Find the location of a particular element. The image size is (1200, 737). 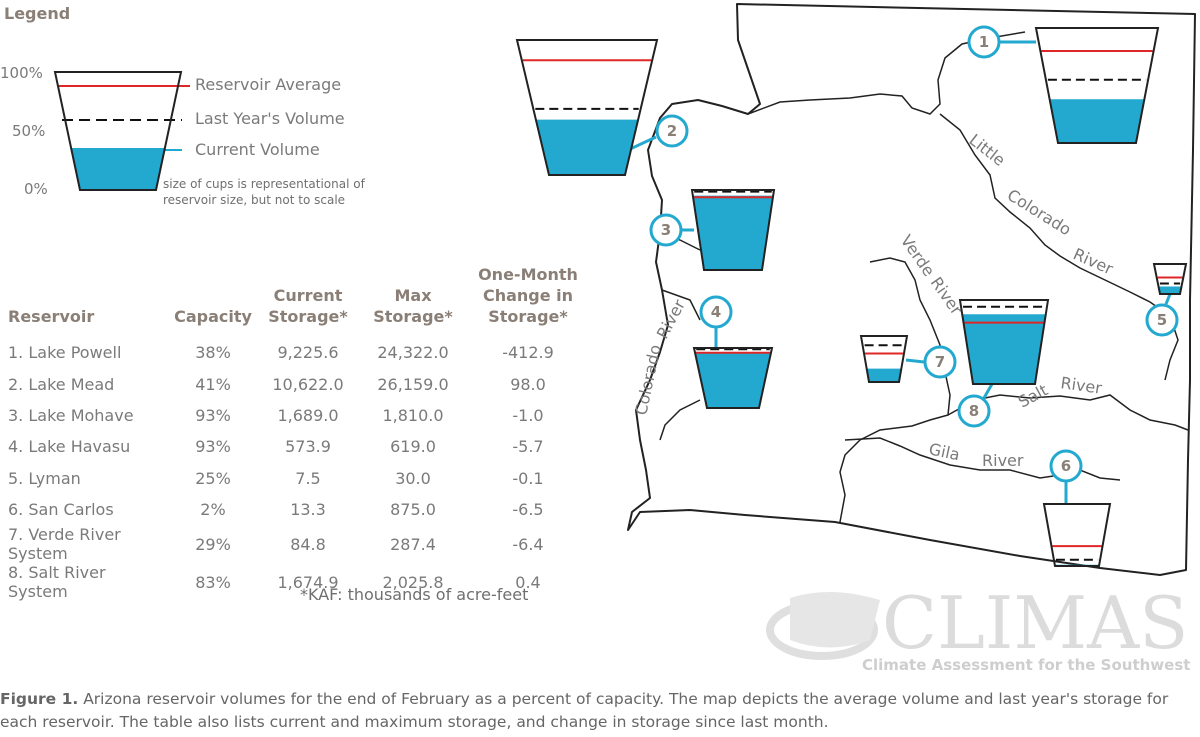

cell-max: 30.0 is located at coordinates (413, 478).